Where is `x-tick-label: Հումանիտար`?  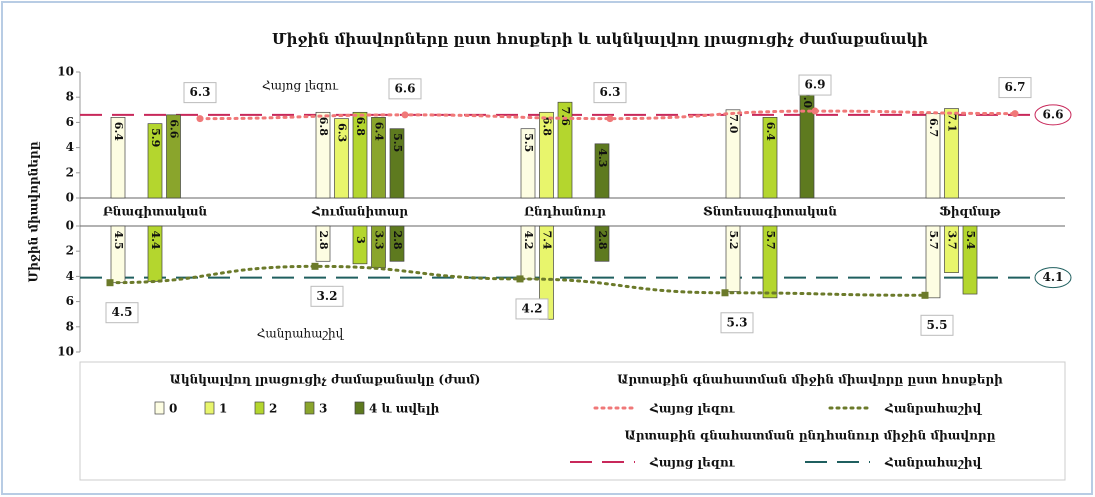
x-tick-label: Հումանիտար is located at coordinates (359, 212).